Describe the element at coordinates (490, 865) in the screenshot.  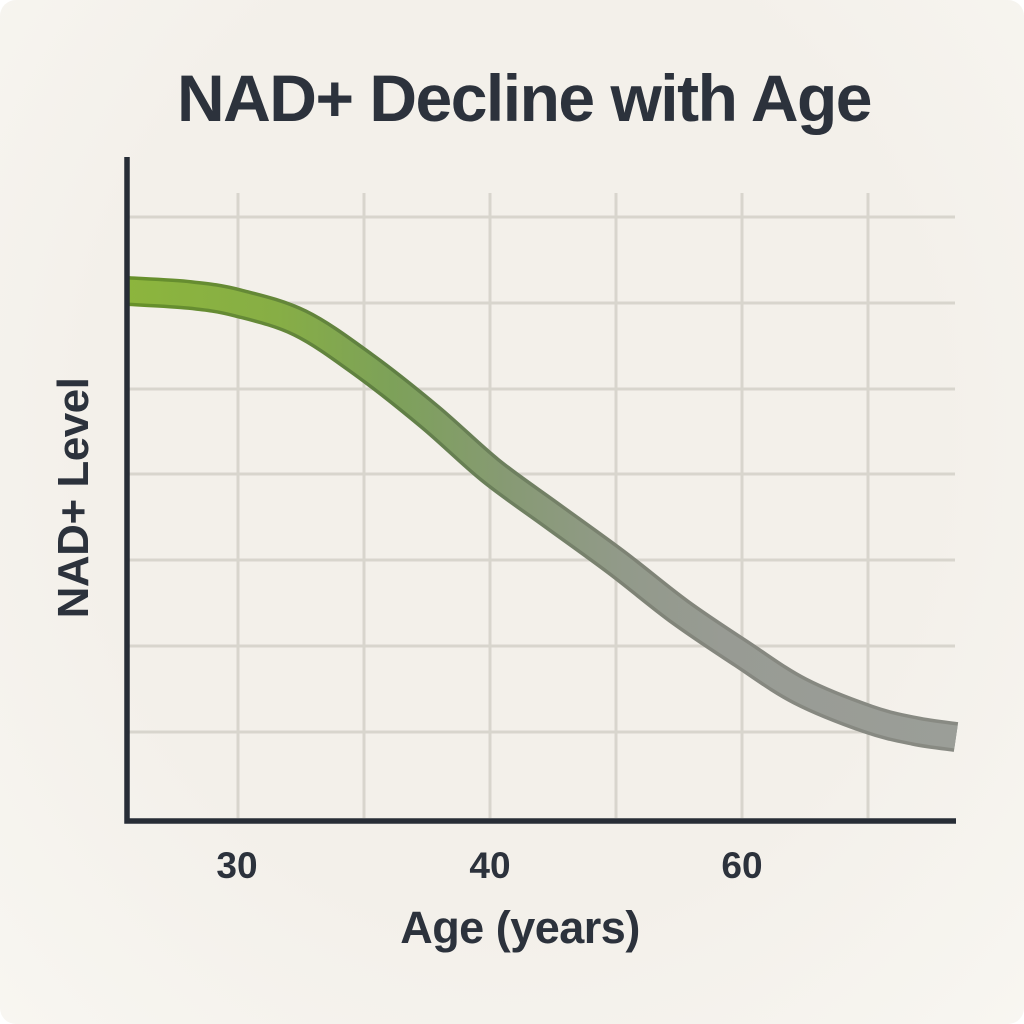
I see `x-tick-label-40: 40` at that location.